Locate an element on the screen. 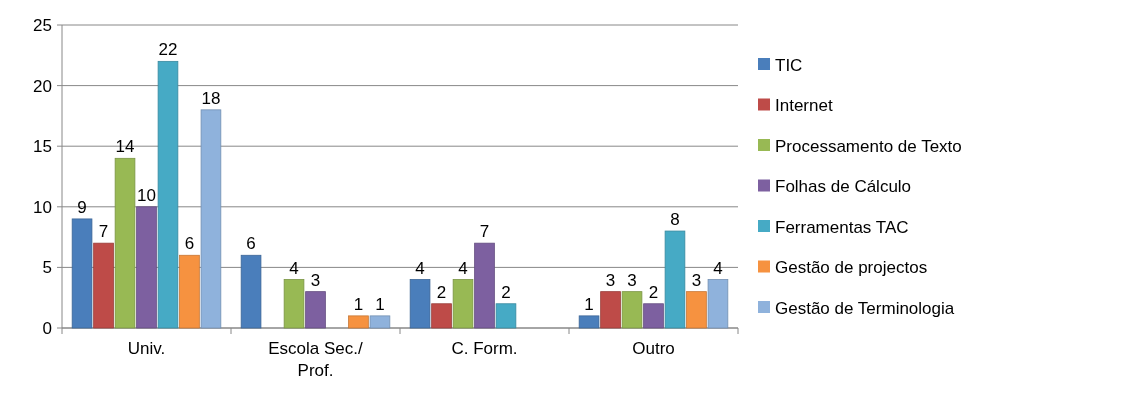 The height and width of the screenshot is (403, 1138). y-tick-label: 5 is located at coordinates (47, 268).